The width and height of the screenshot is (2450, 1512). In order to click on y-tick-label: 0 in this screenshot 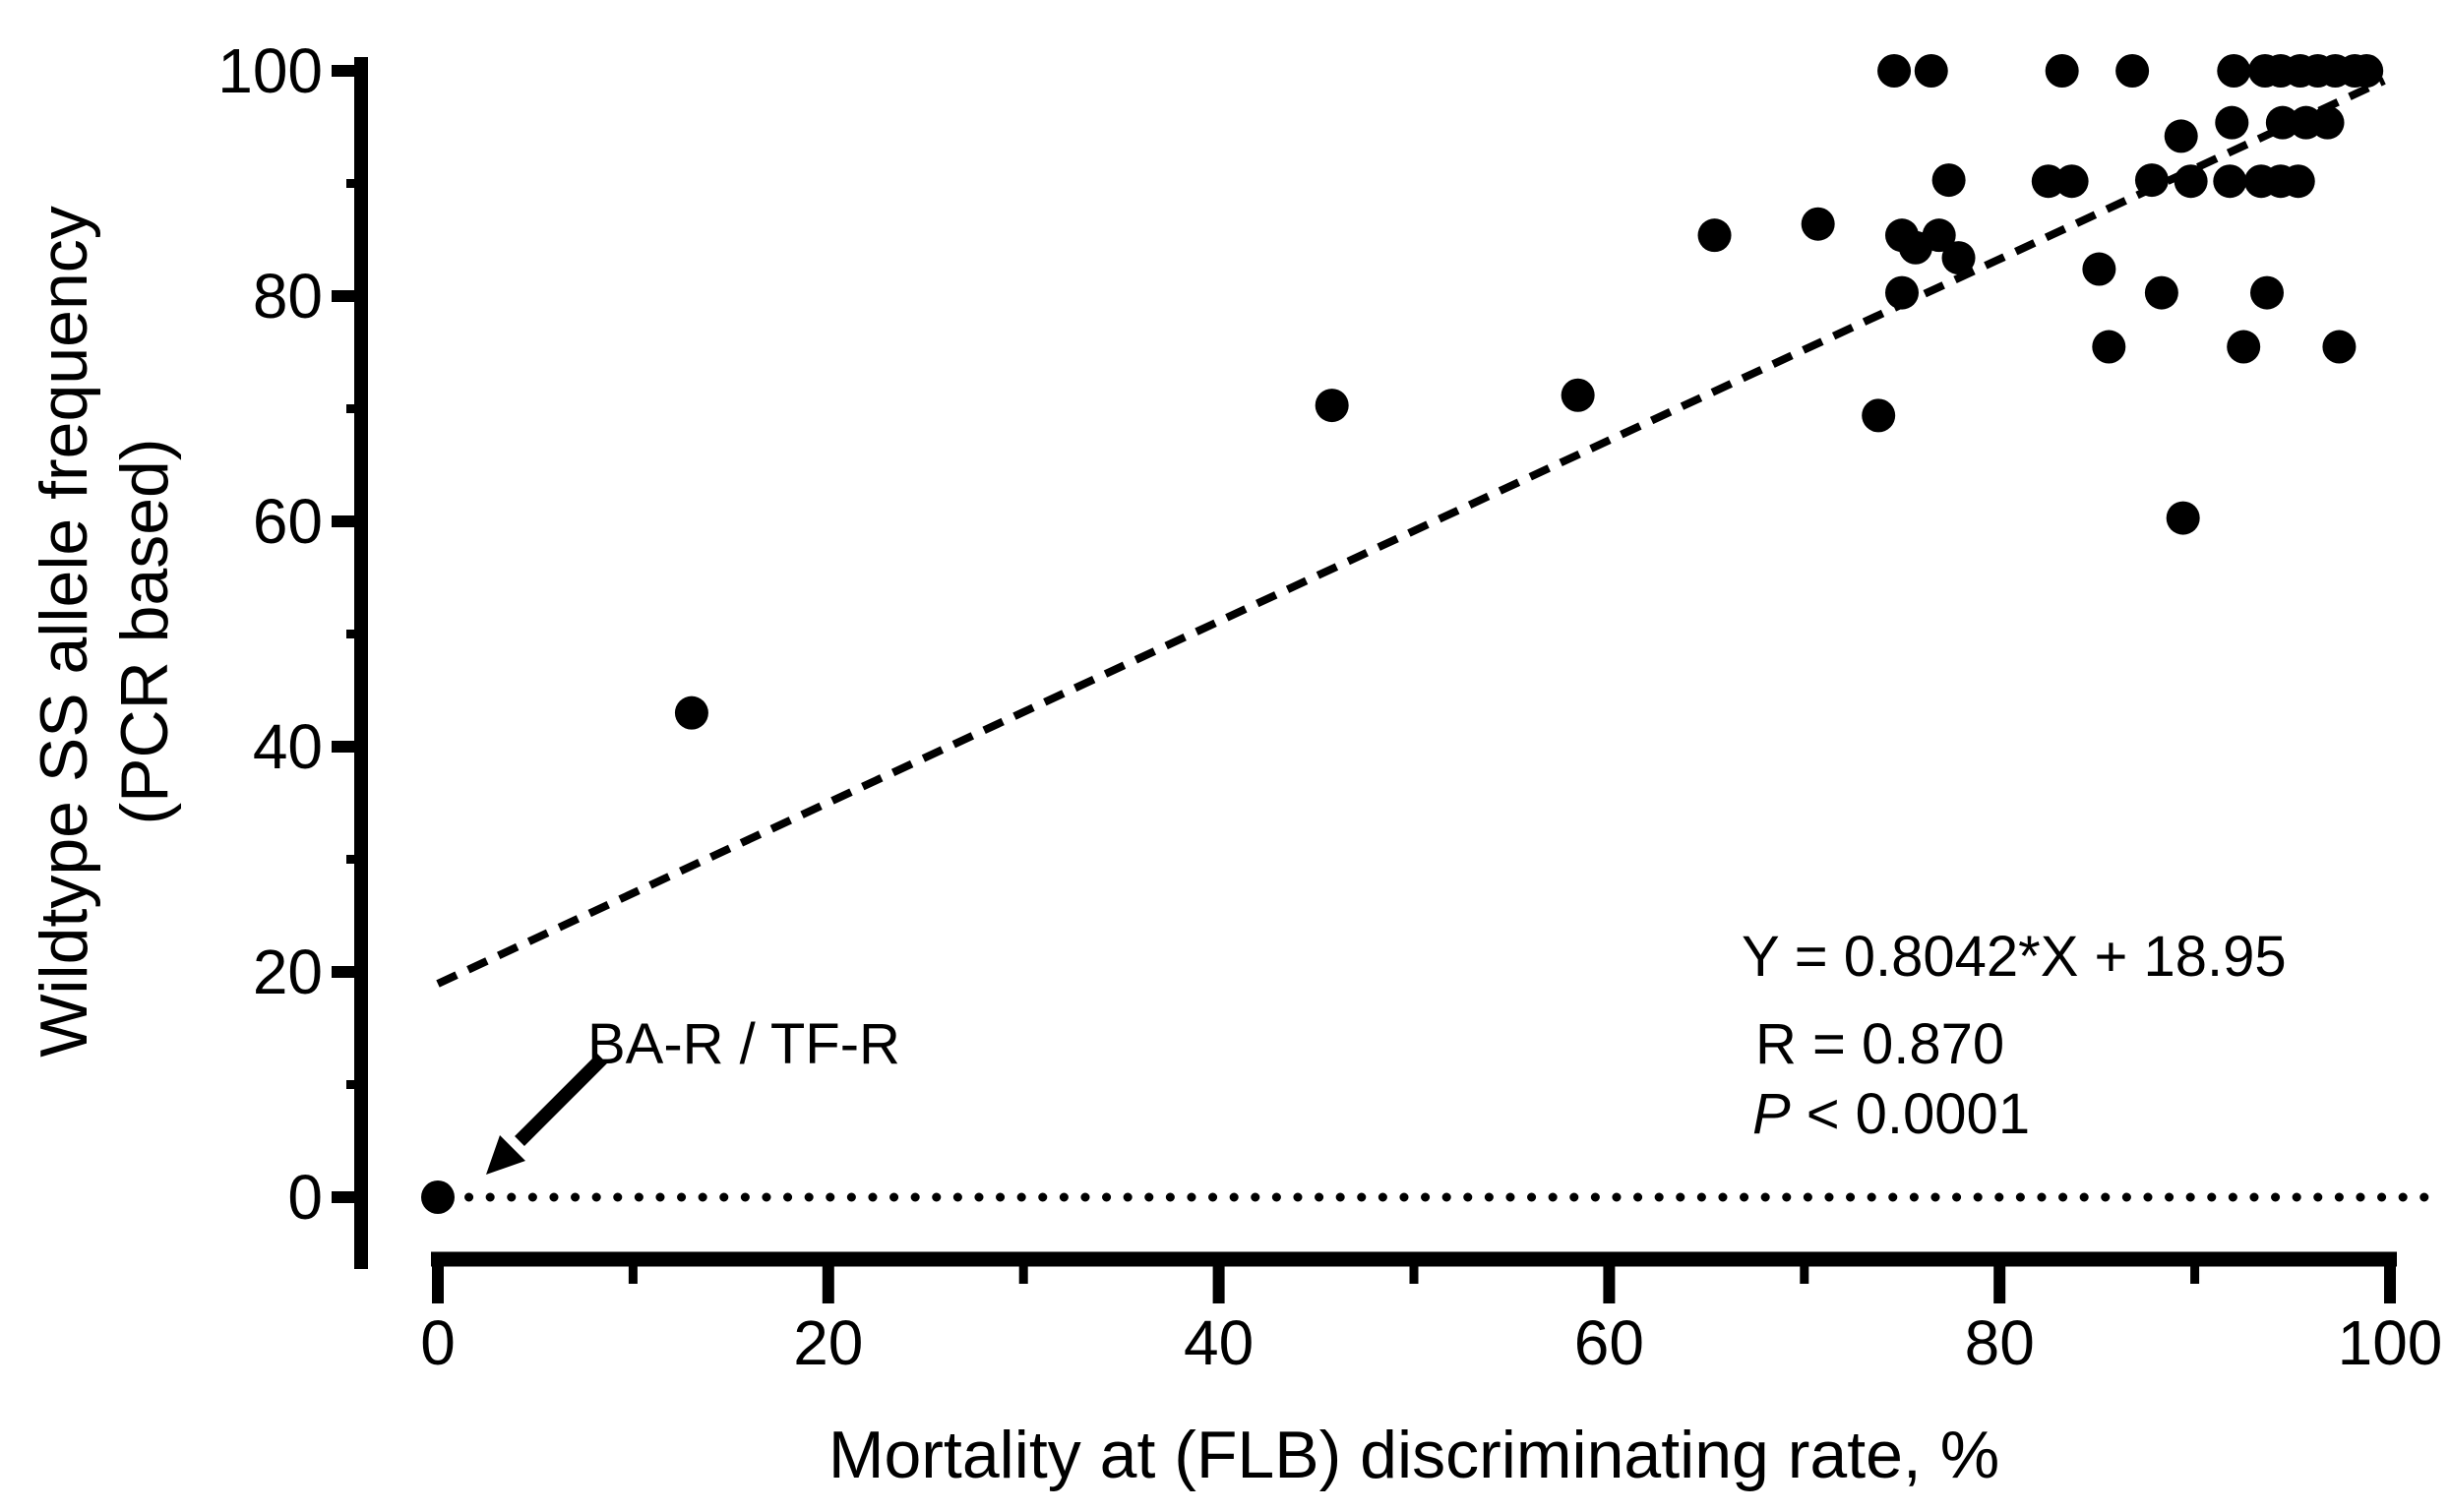, I will do `click(305, 1198)`.